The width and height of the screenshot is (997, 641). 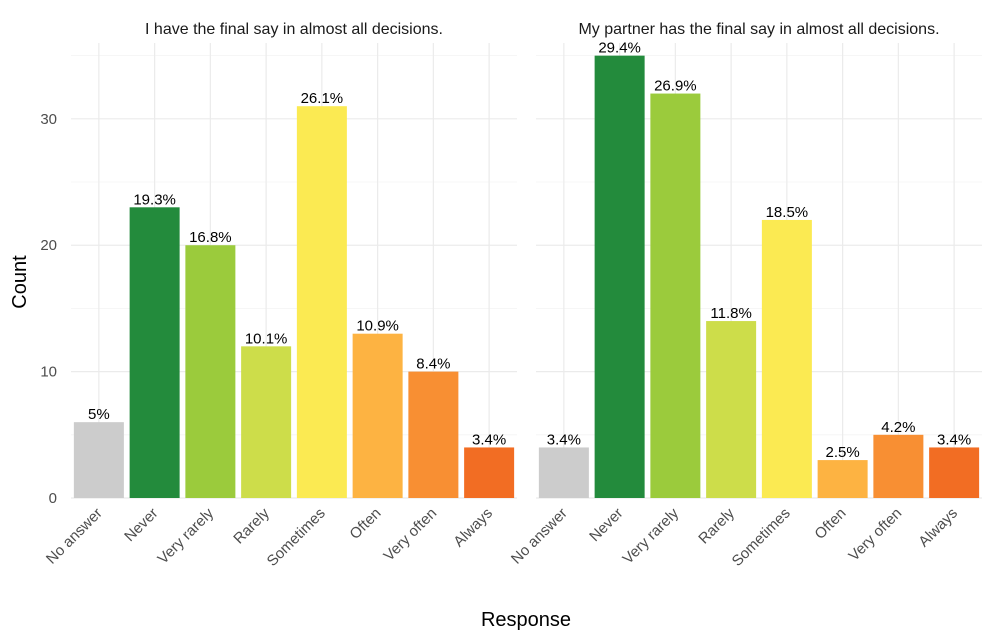 What do you see at coordinates (898, 427) in the screenshot?
I see `data-label: 4.2%` at bounding box center [898, 427].